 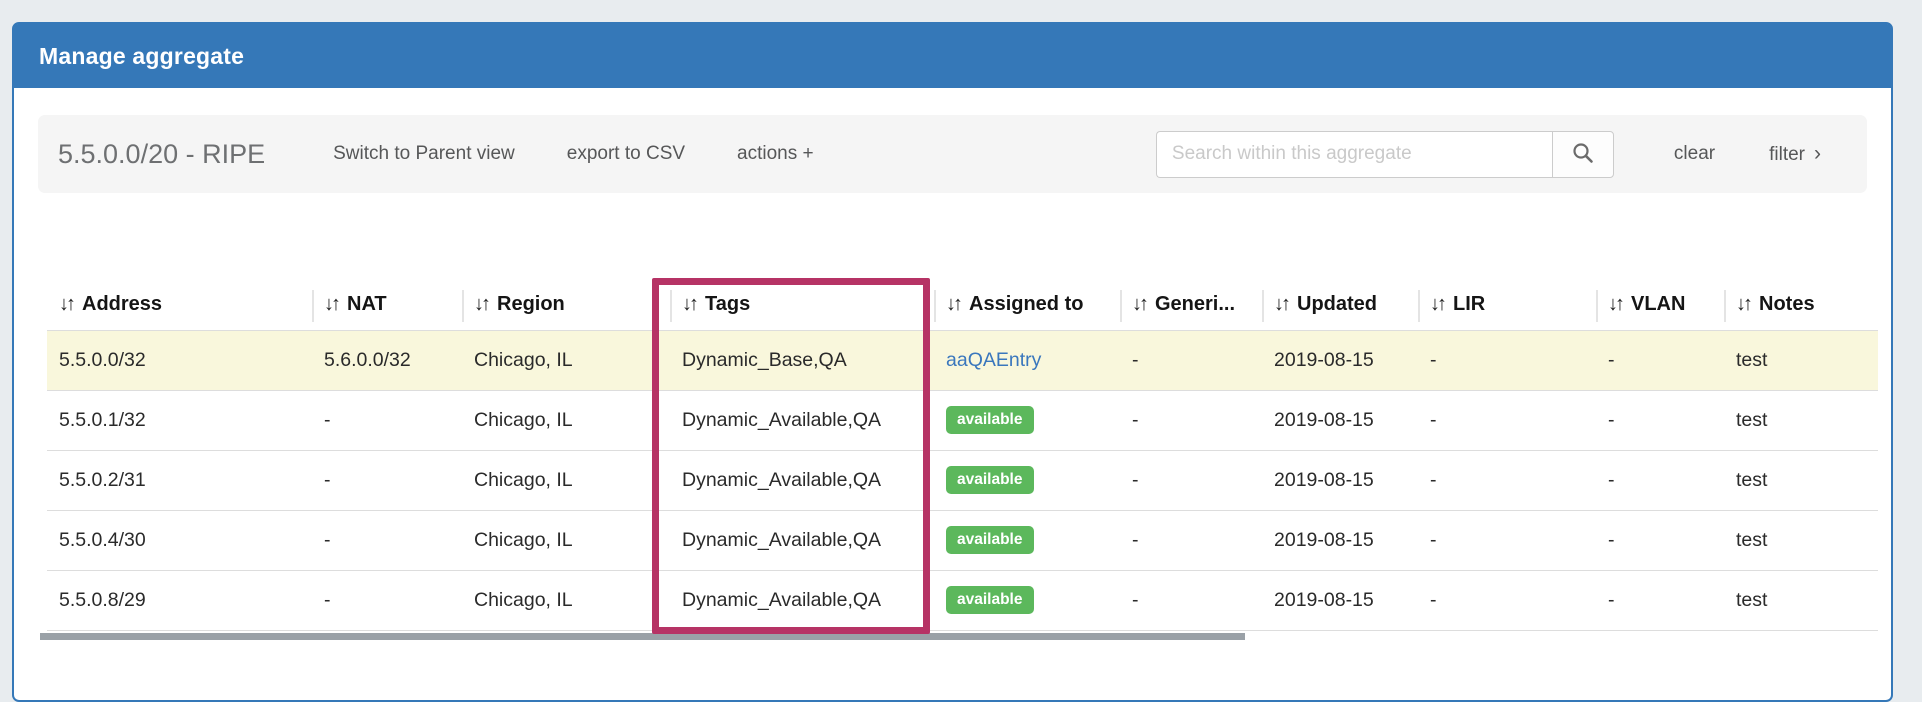 I want to click on column-header-address: ↓↑ Address, so click(x=179, y=305).